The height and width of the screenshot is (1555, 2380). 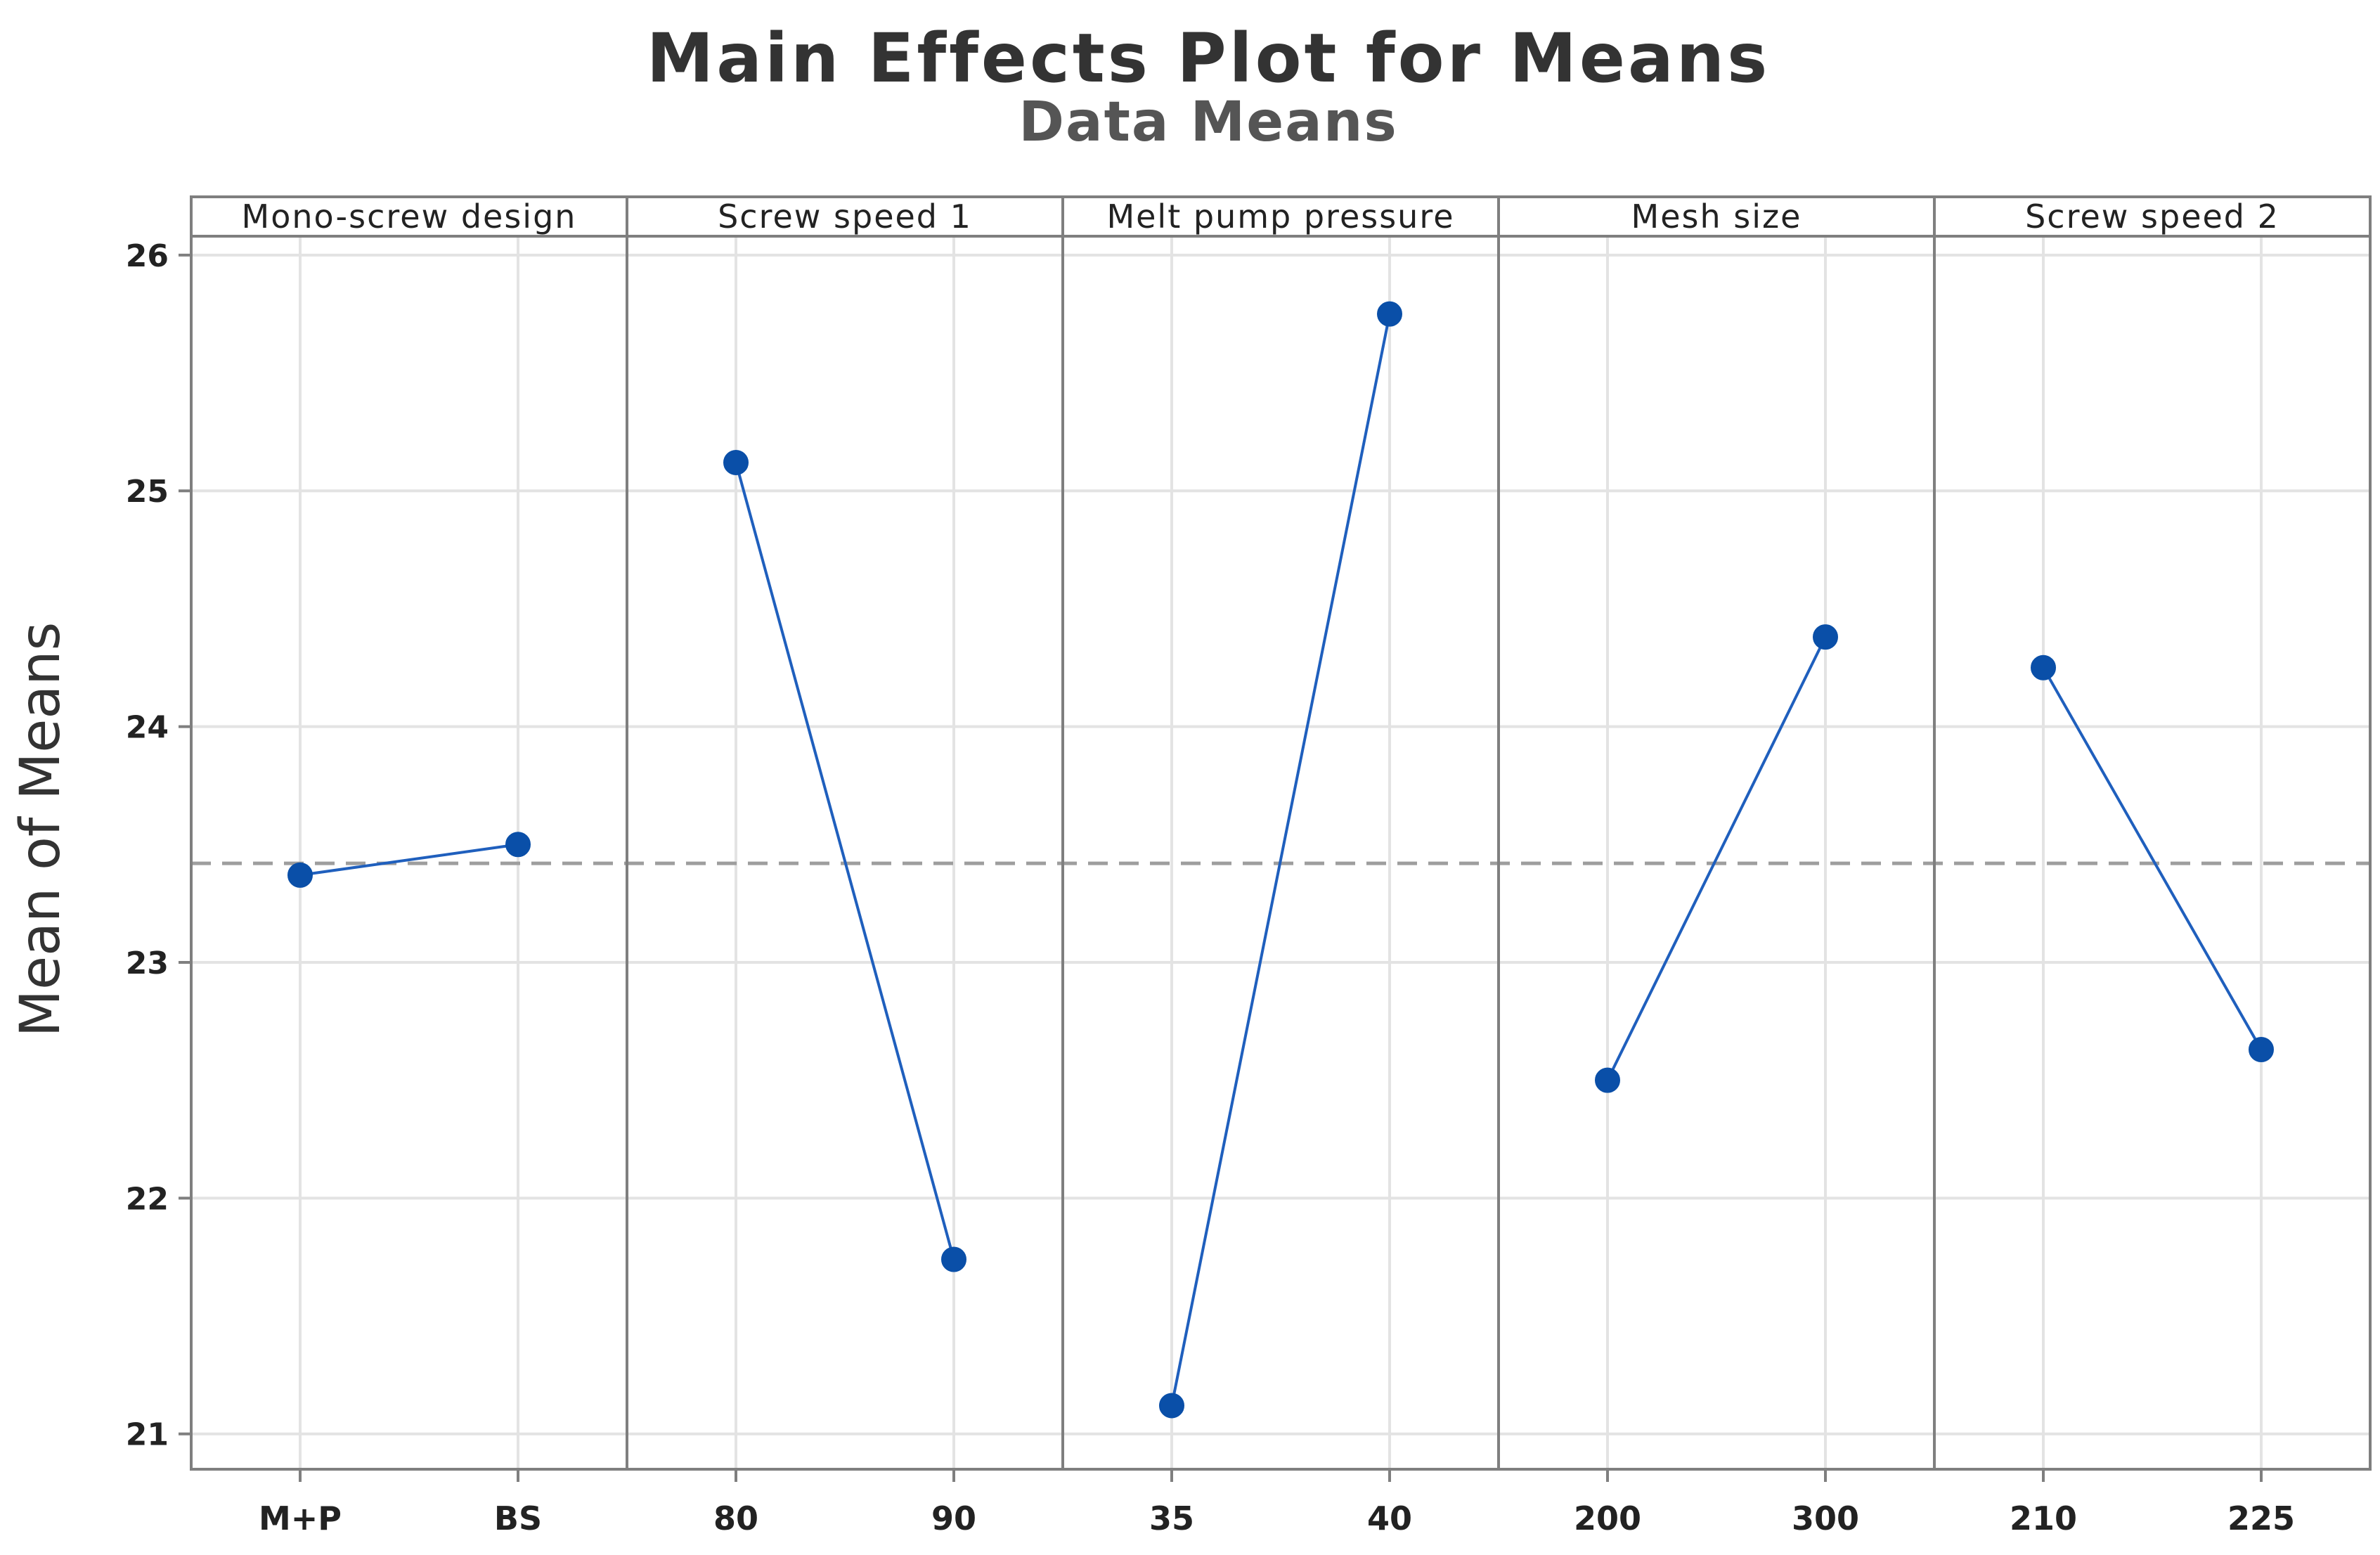 I want to click on panel-strip-label-4: Screw speed 2, so click(x=2152, y=216).